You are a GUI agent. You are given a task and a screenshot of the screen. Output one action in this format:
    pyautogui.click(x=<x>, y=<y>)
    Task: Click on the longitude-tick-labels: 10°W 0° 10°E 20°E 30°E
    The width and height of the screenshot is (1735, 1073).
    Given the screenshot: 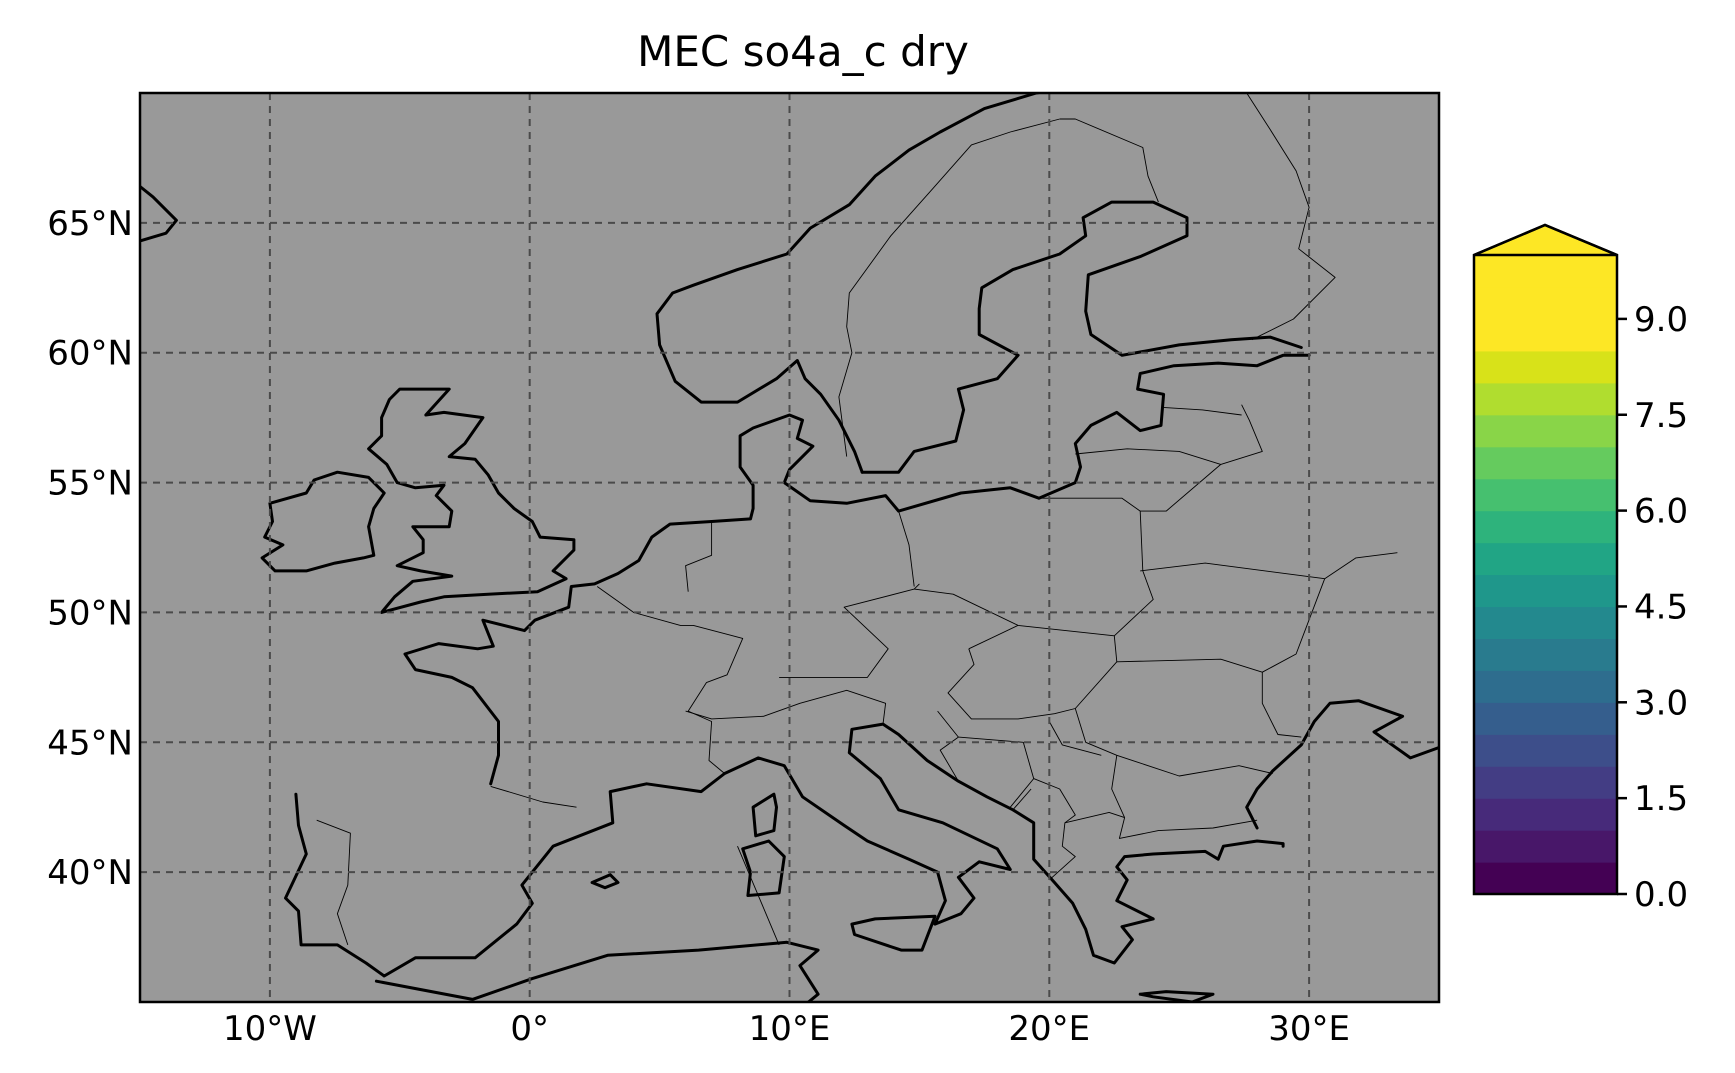 What is the action you would take?
    pyautogui.click(x=786, y=1029)
    